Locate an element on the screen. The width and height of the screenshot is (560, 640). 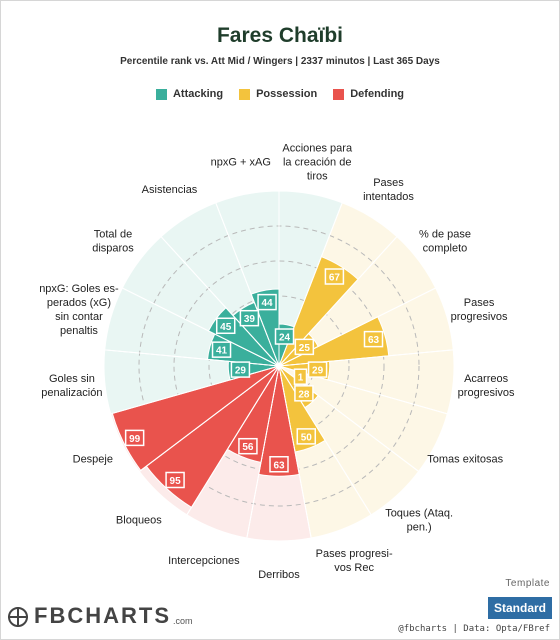
logo-suffix: .com is located at coordinates (183, 621).